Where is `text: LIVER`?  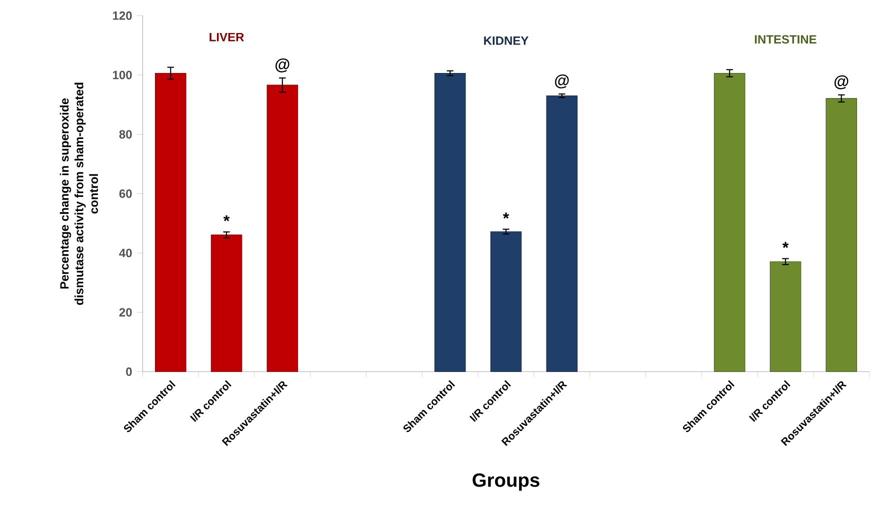
text: LIVER is located at coordinates (227, 37).